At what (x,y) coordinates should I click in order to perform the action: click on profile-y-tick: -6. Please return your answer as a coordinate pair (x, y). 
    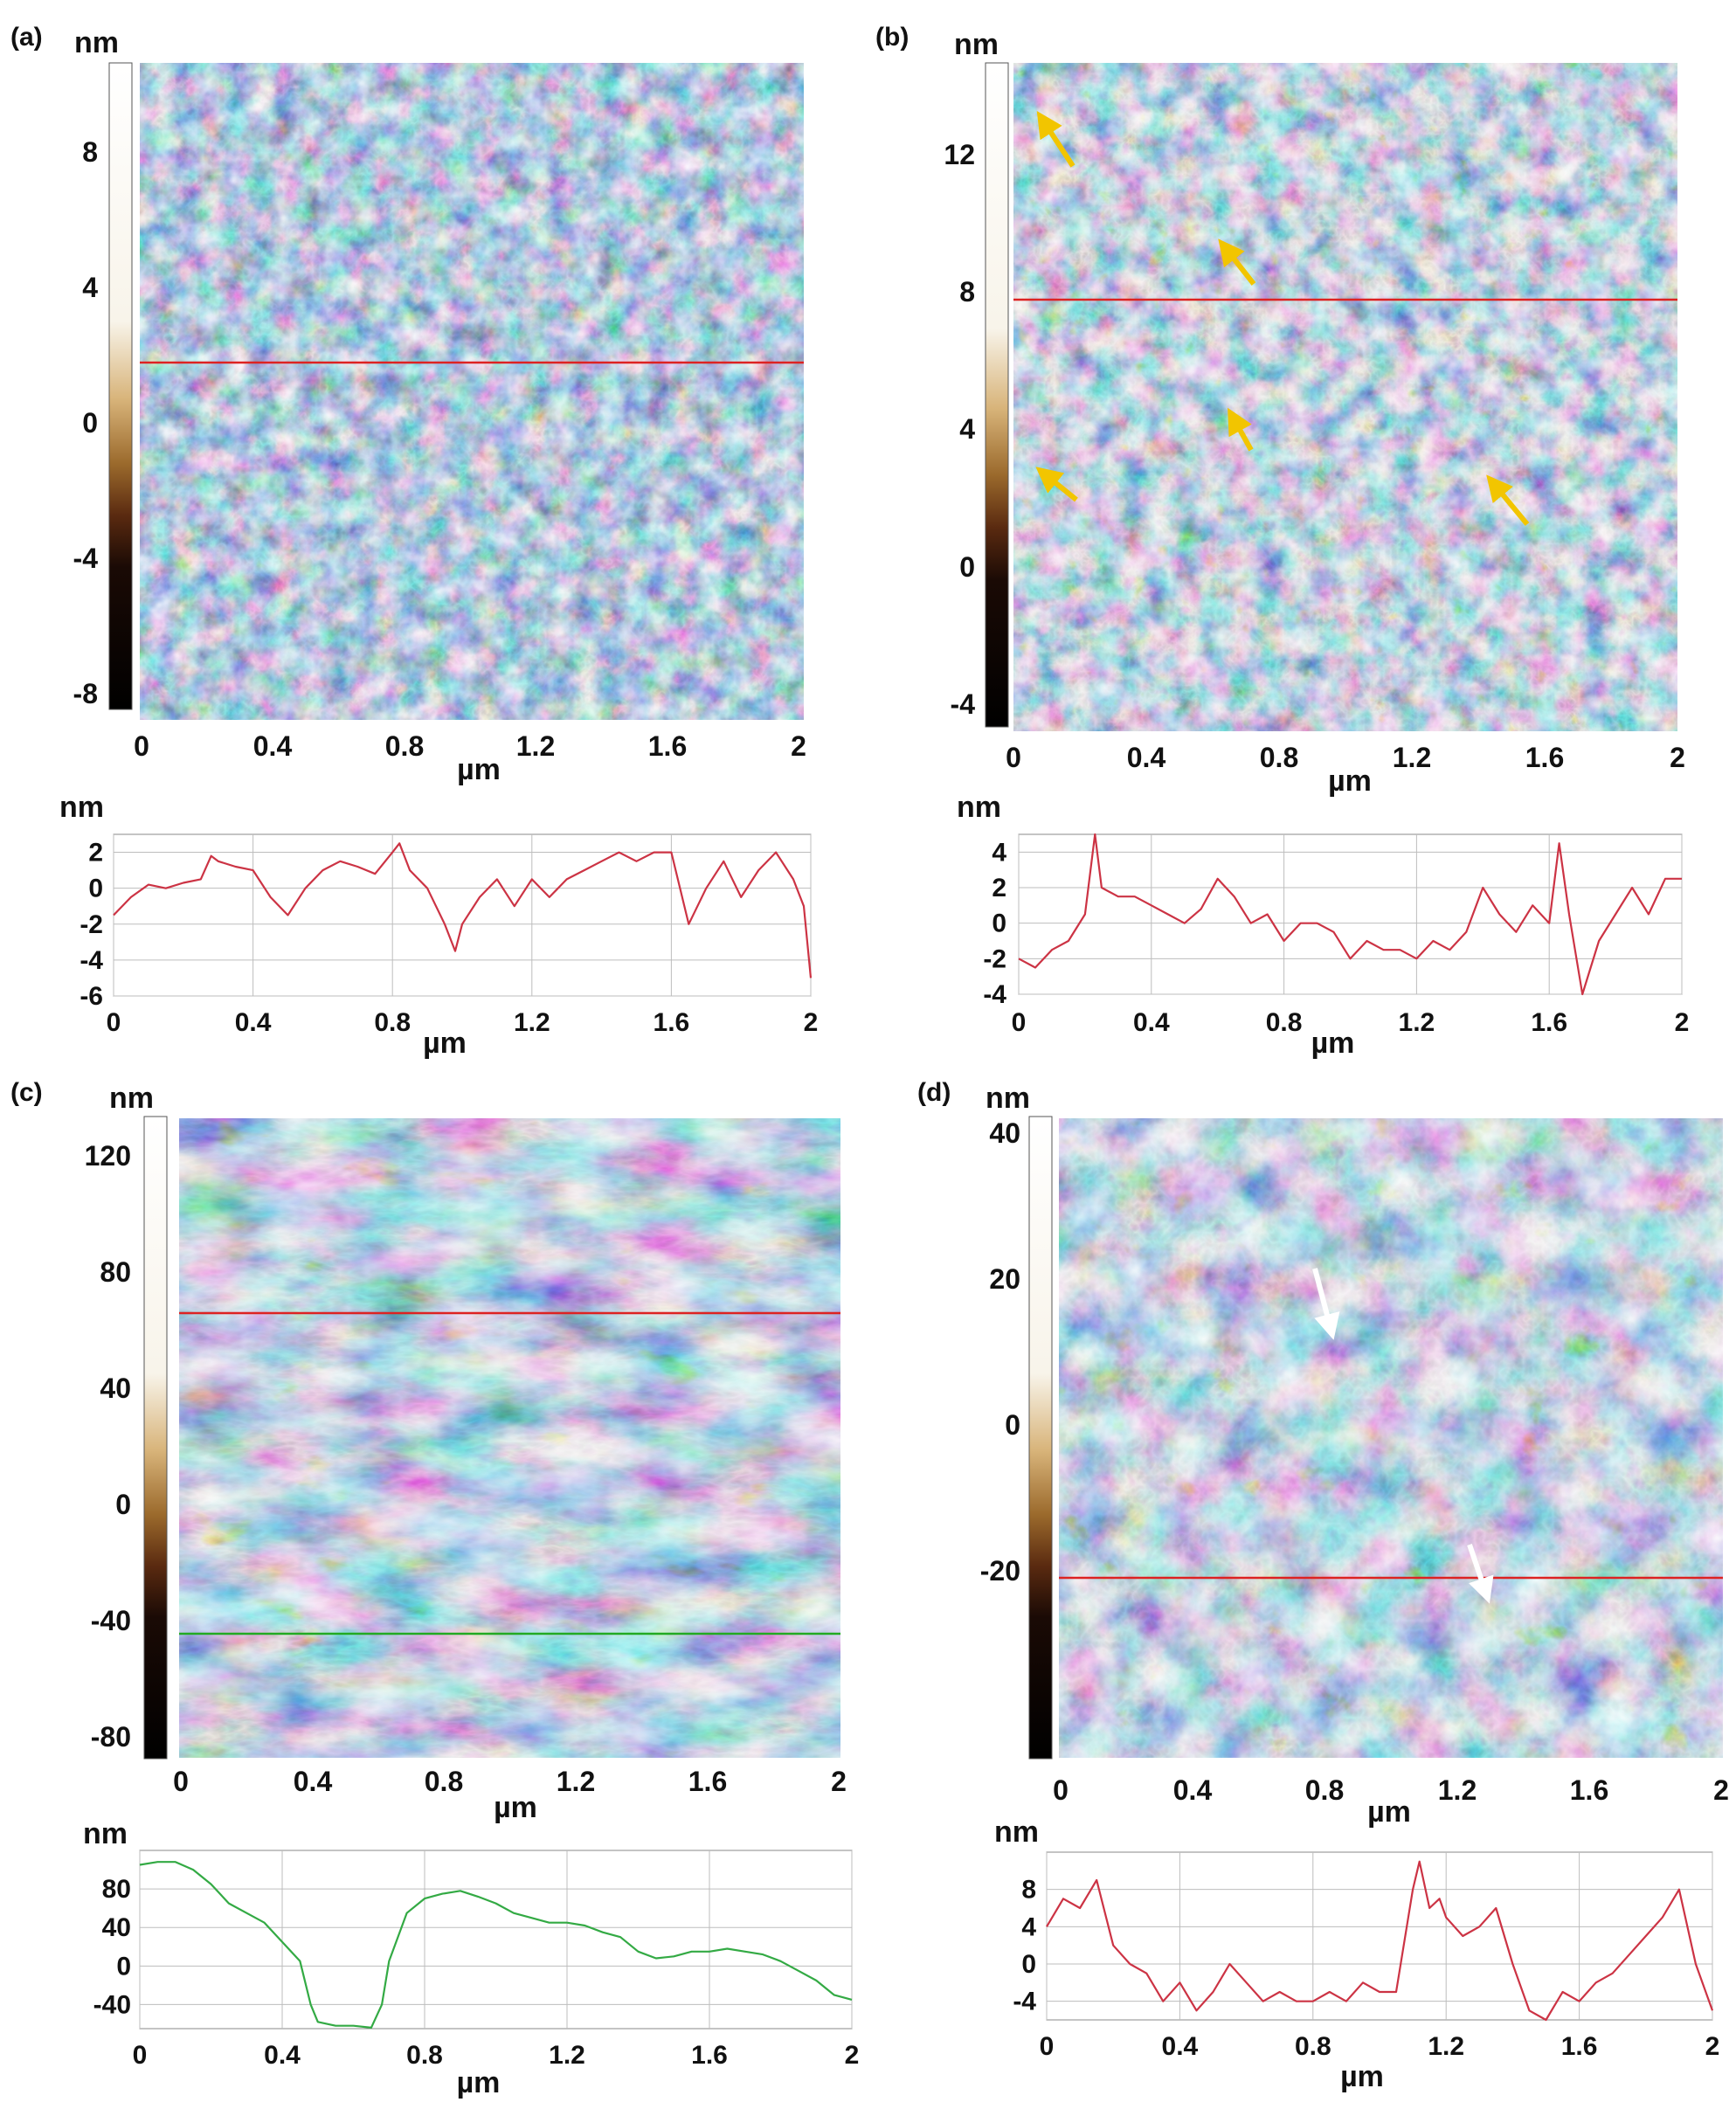
    Looking at the image, I should click on (92, 996).